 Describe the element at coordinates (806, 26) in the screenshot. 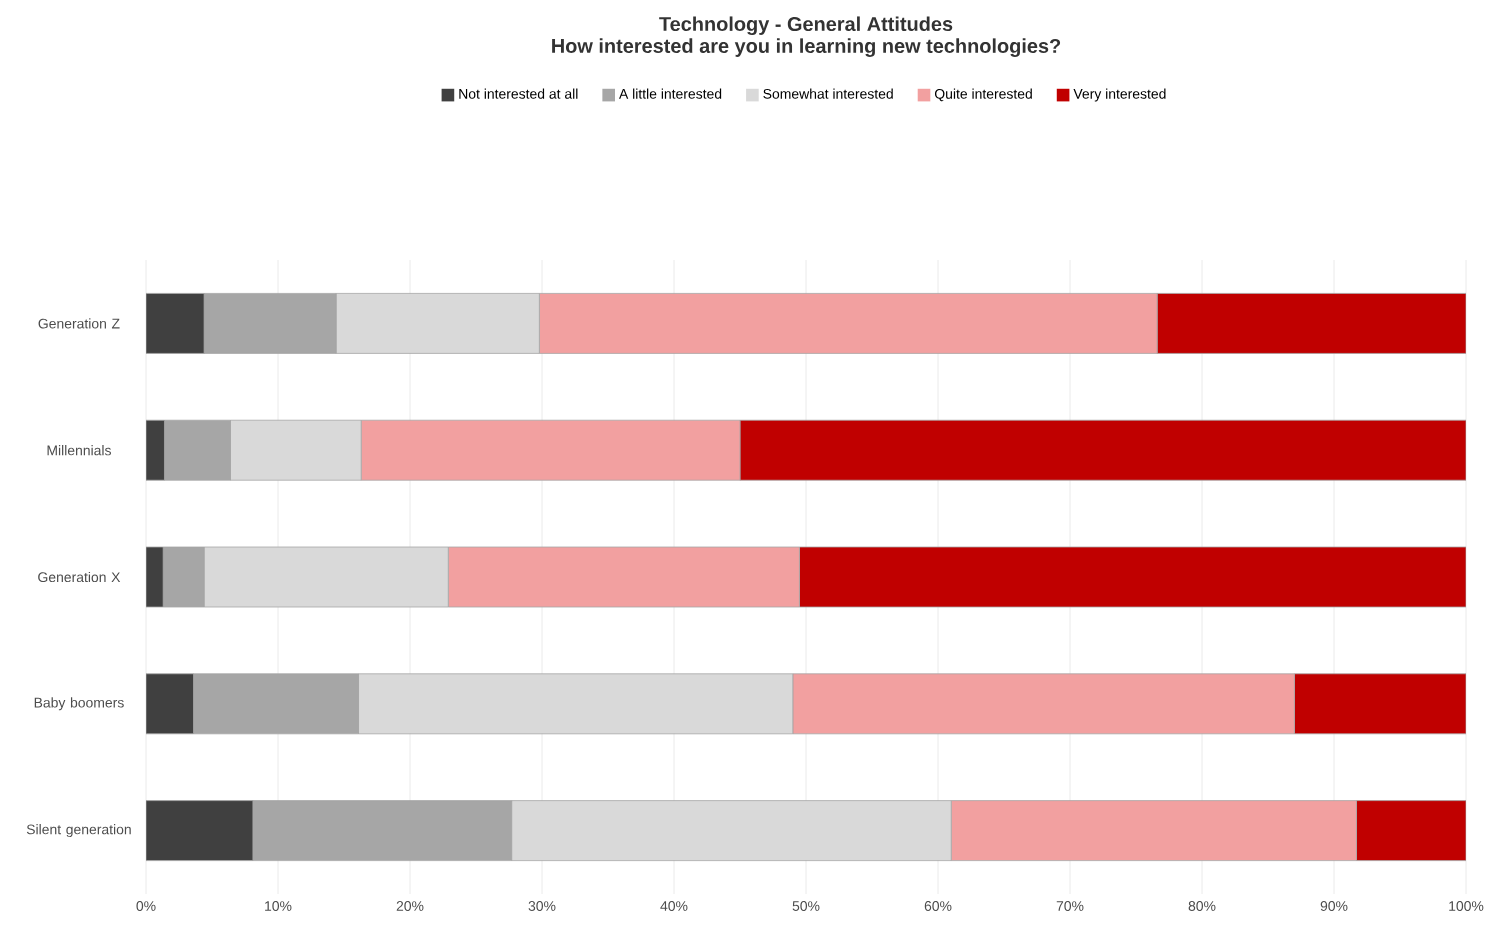

I see `chart-title: Technology - General Attitudes` at that location.